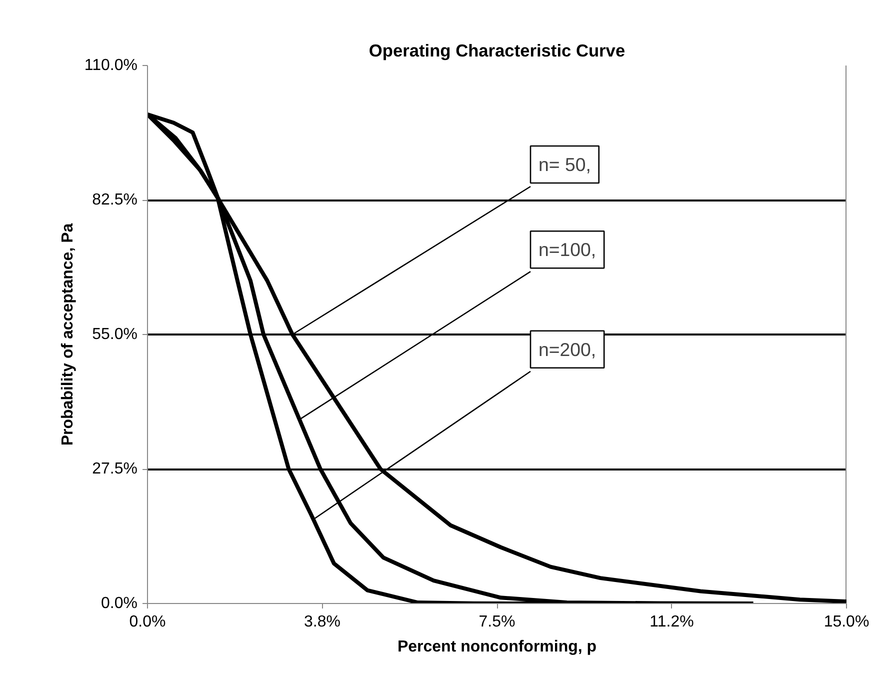  I want to click on x-tick-label: 3.8%, so click(322, 622).